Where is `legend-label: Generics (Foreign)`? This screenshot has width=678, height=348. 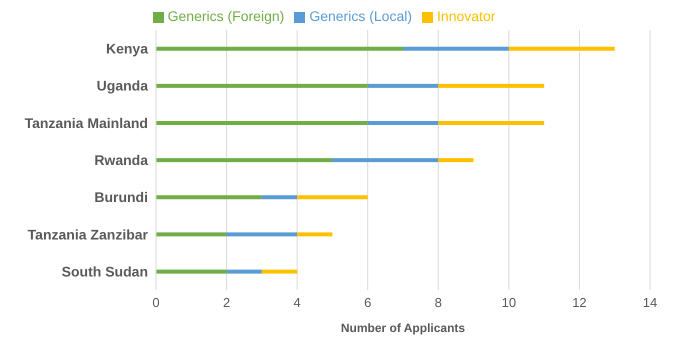
legend-label: Generics (Foreign) is located at coordinates (226, 16).